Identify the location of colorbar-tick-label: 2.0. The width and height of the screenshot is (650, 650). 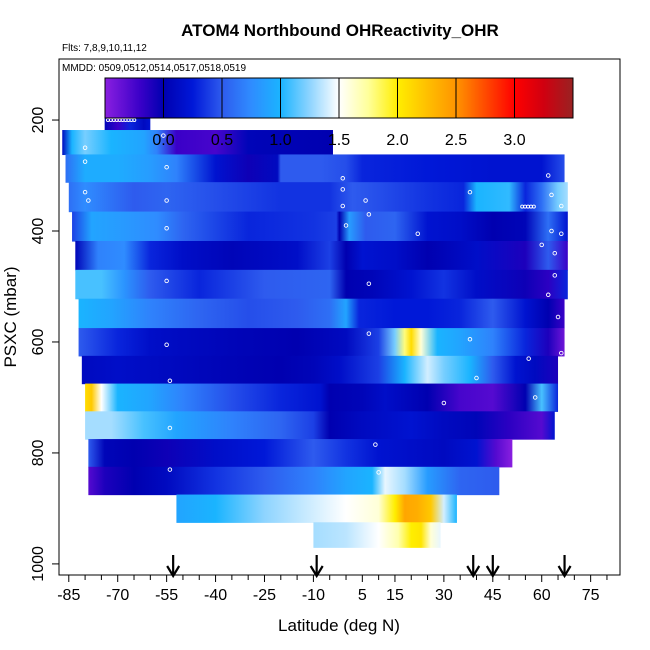
(397, 140).